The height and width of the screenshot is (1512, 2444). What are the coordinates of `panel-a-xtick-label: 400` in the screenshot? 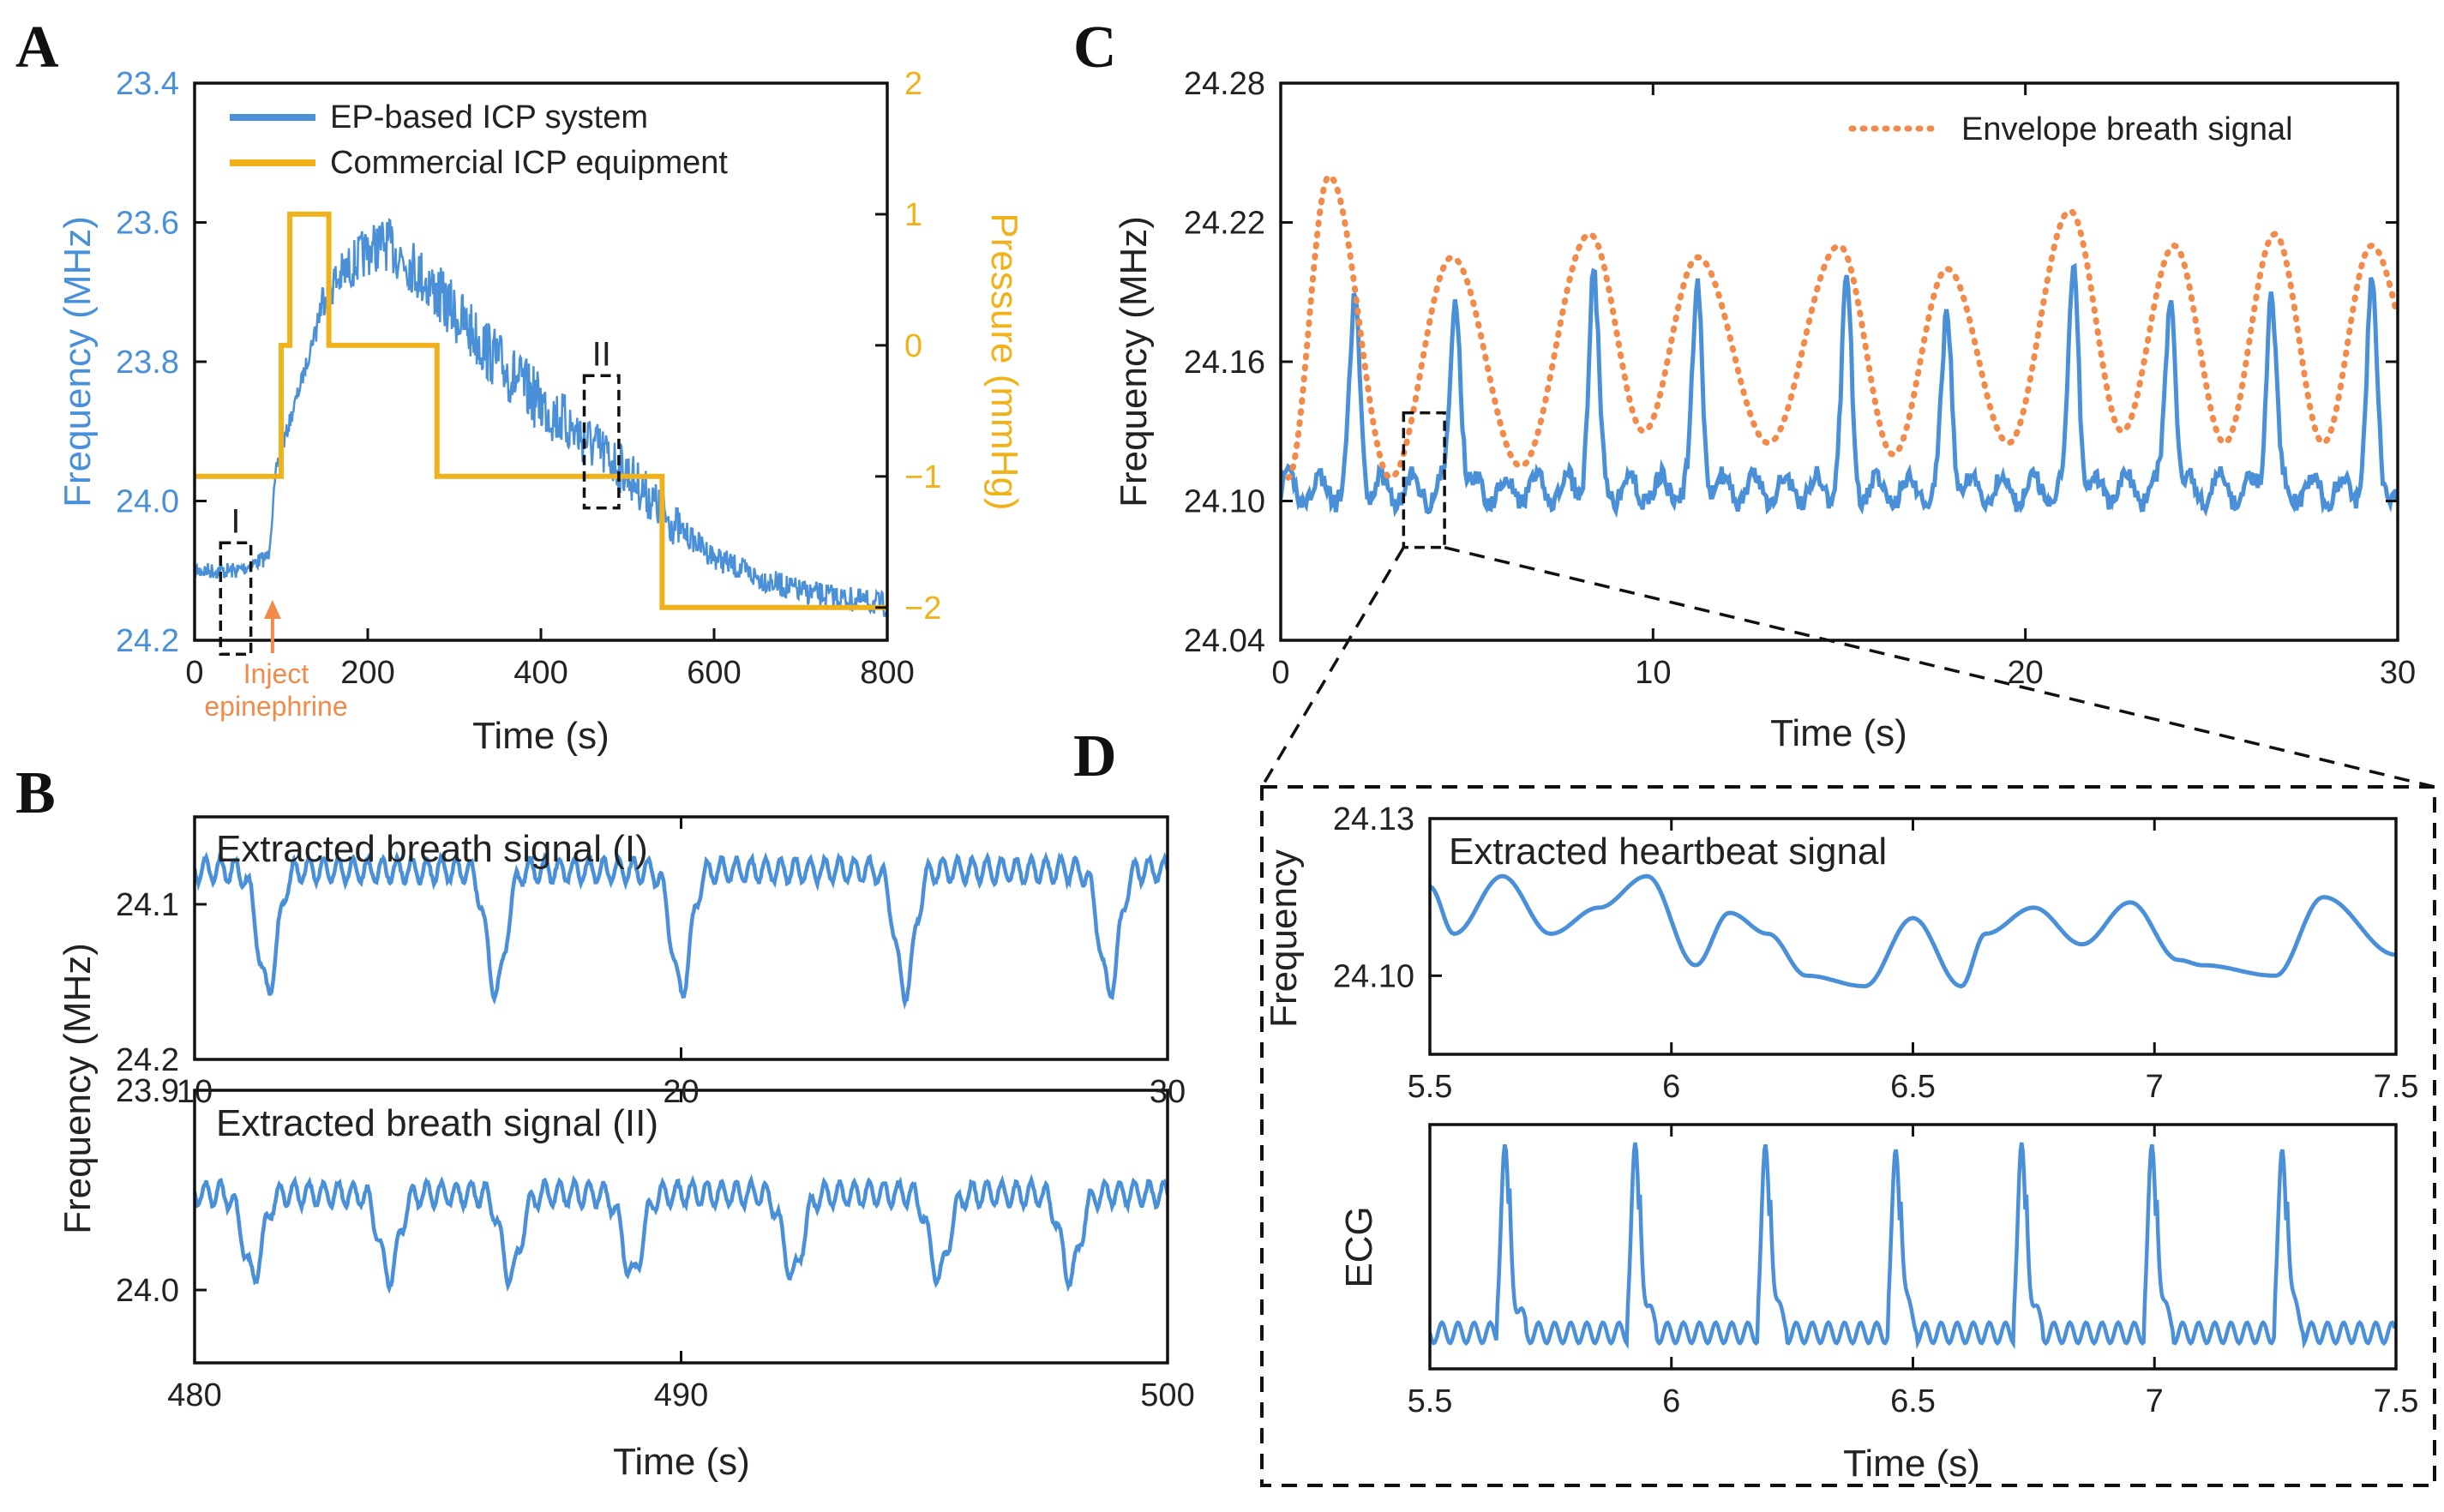 It's located at (540, 673).